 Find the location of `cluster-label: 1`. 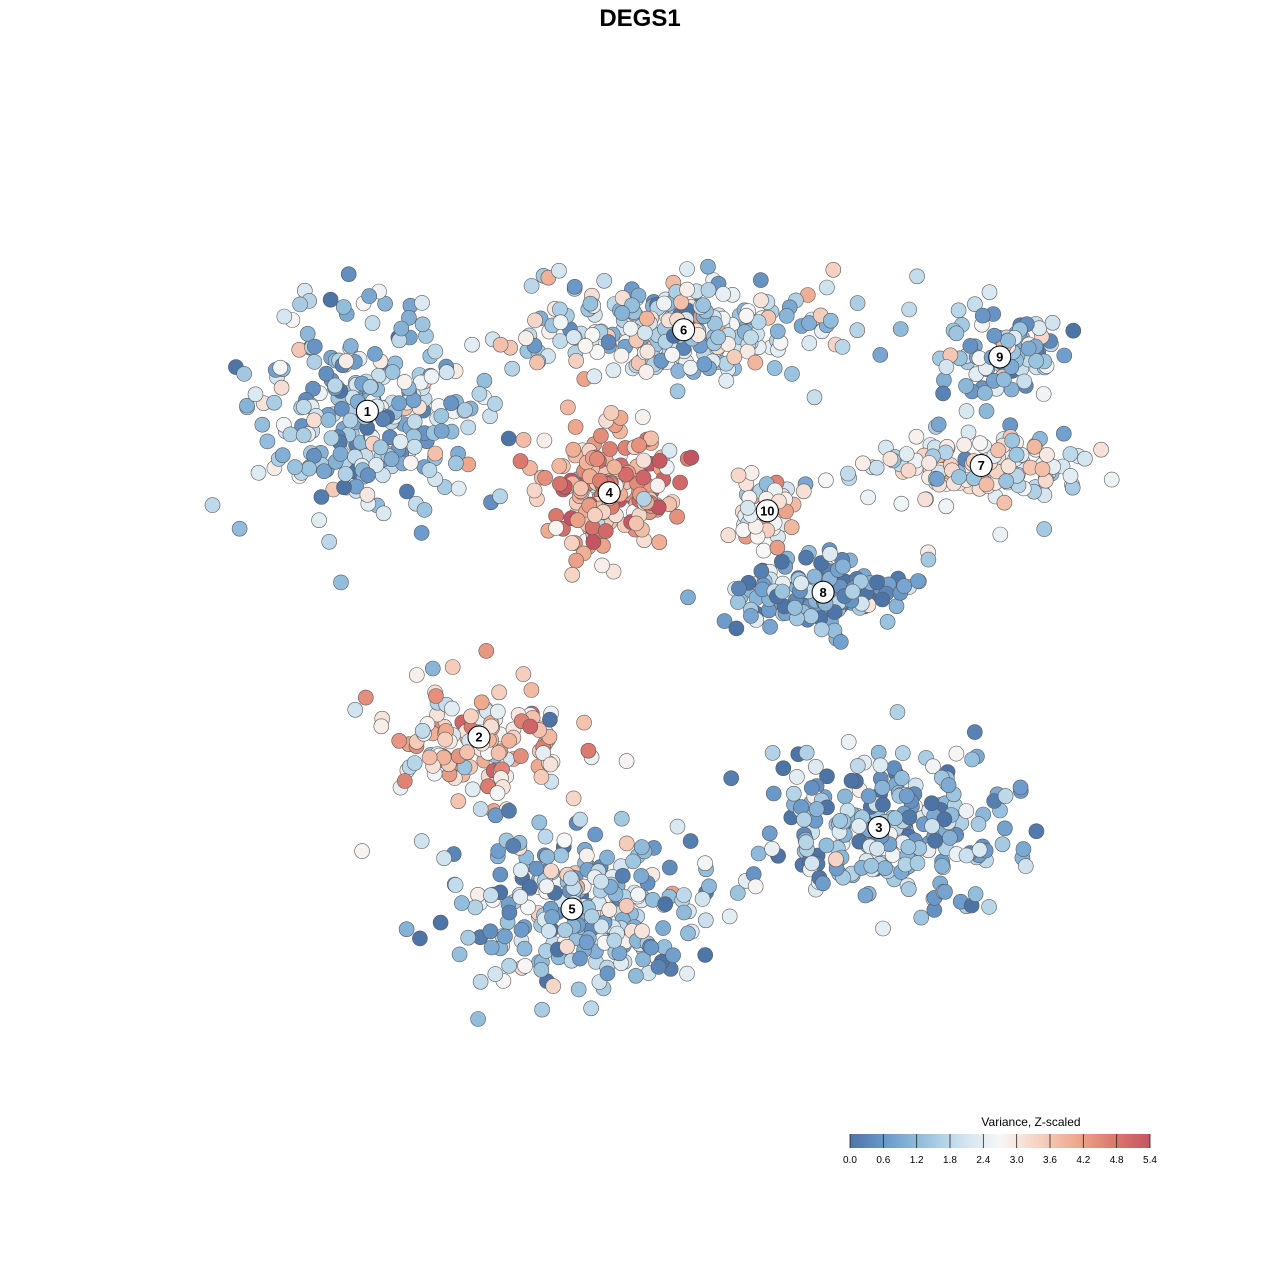

cluster-label: 1 is located at coordinates (367, 411).